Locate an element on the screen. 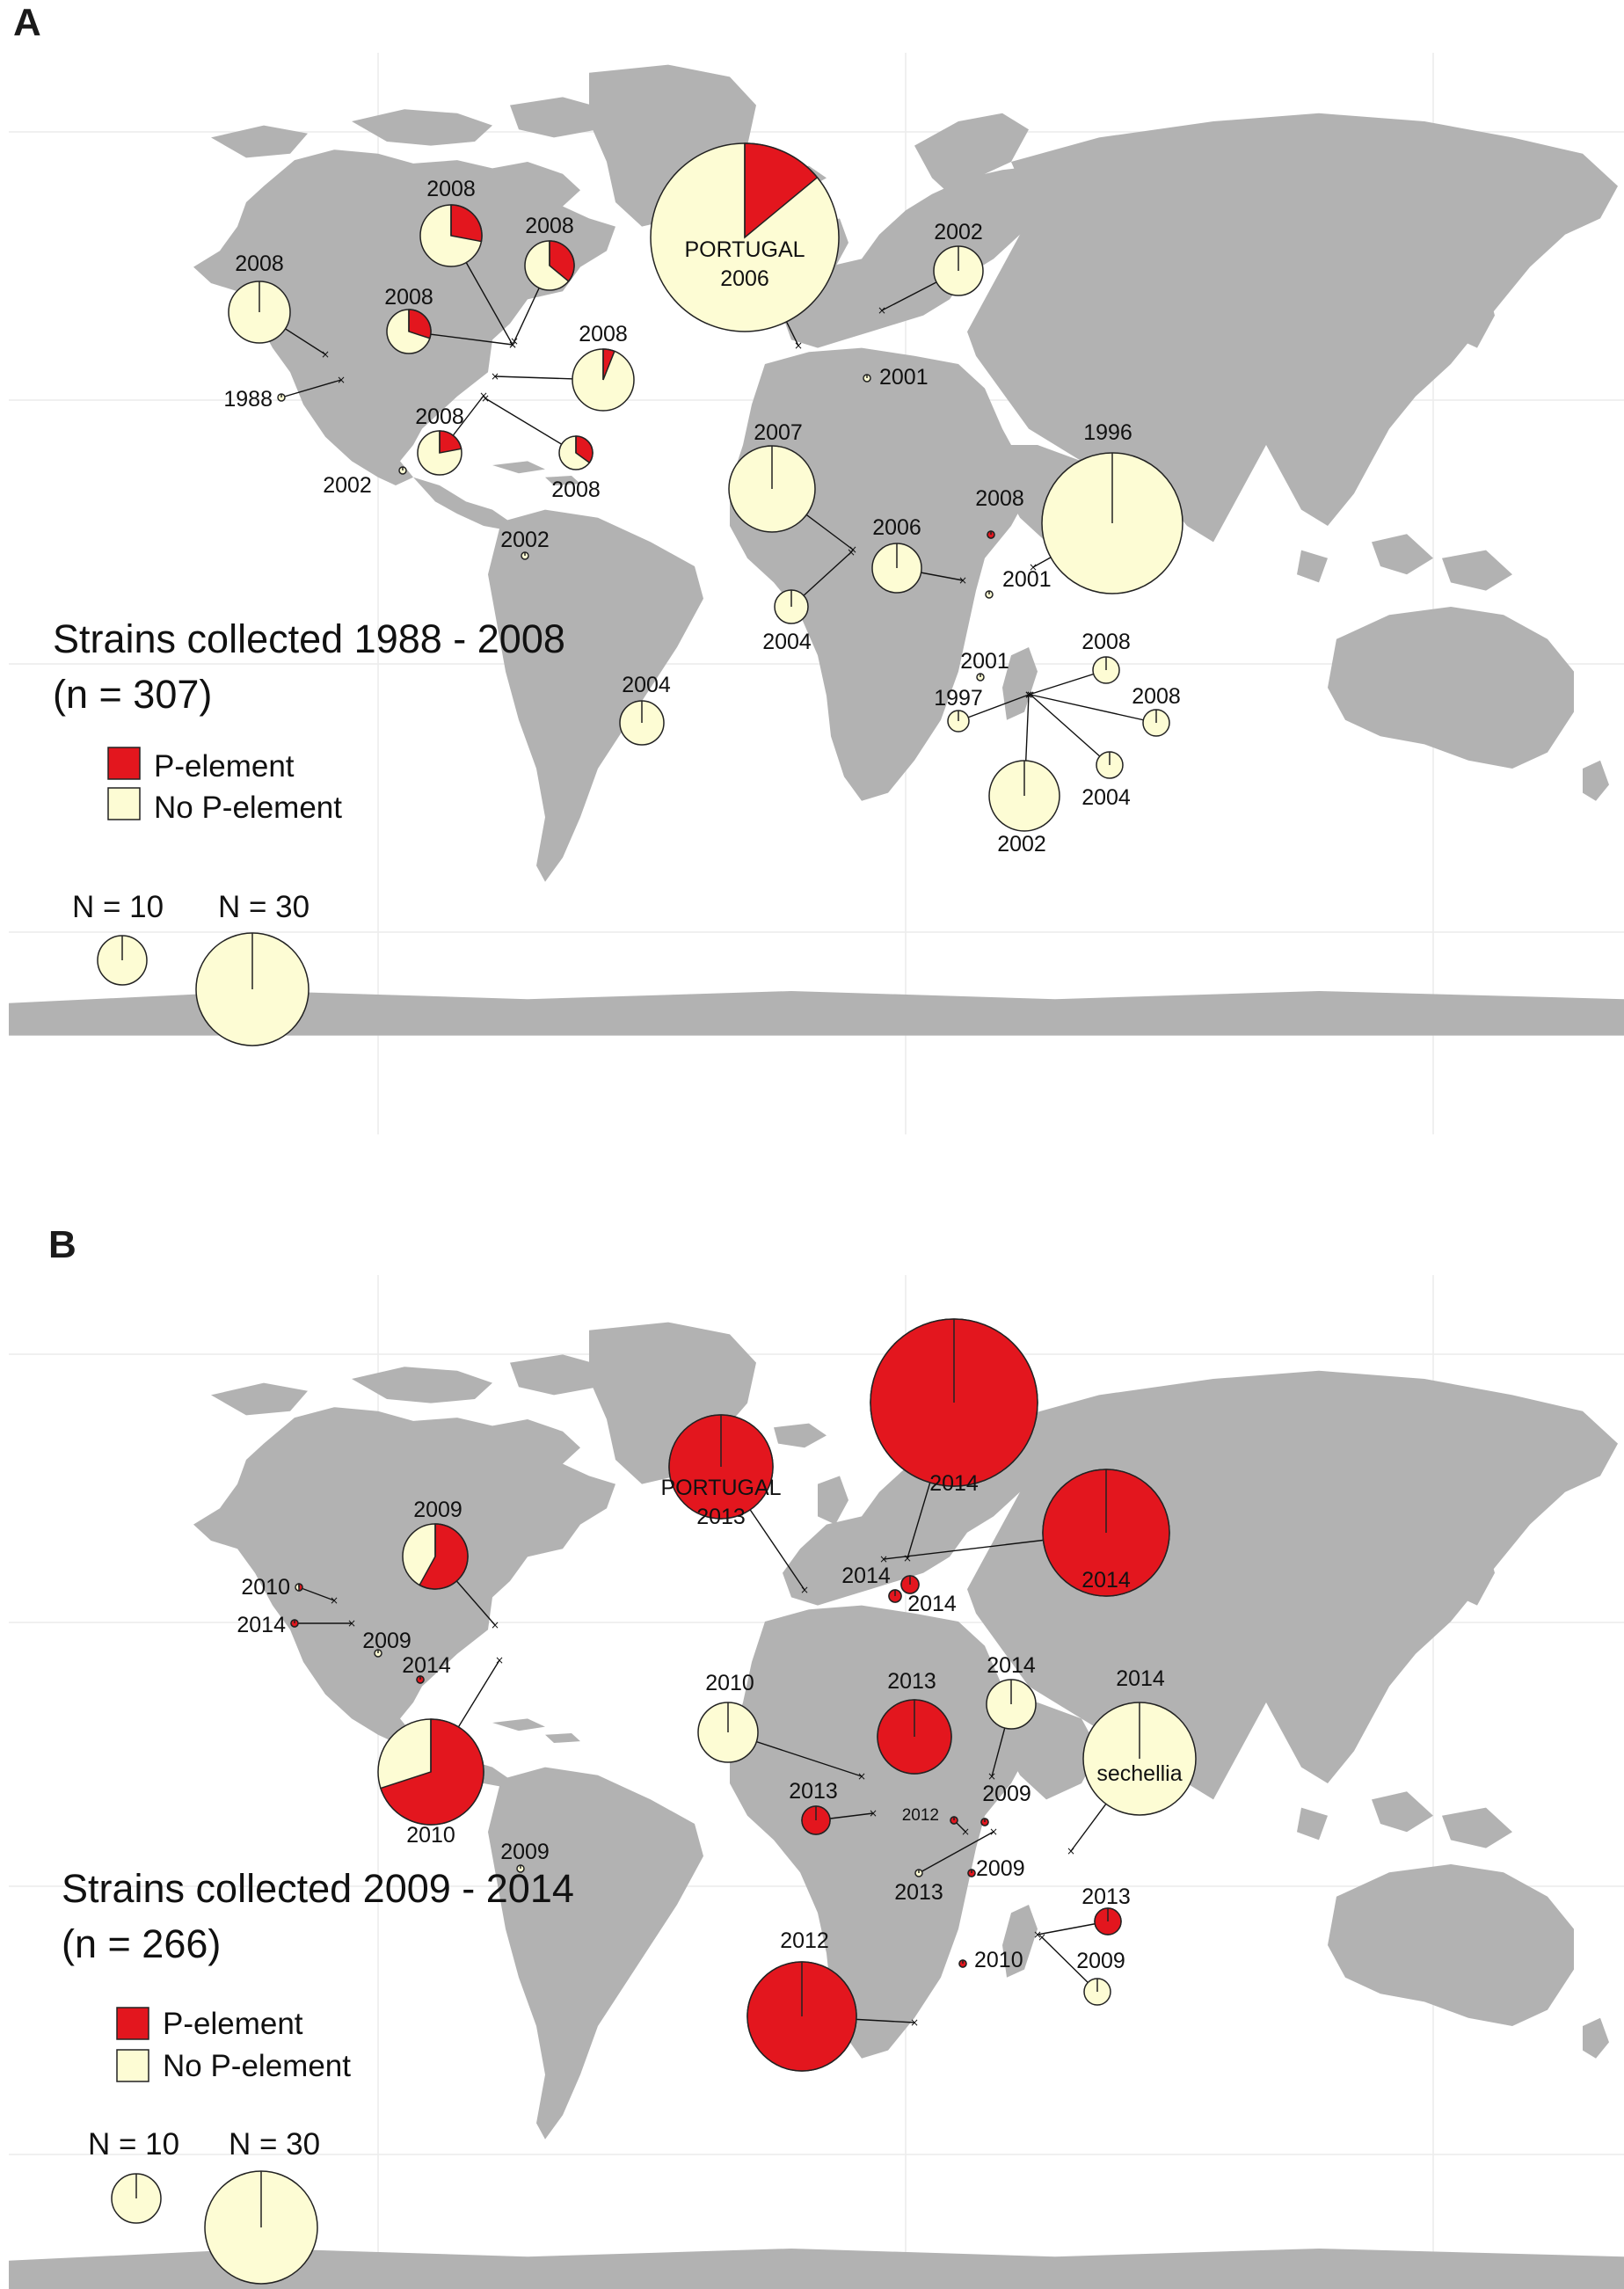 The height and width of the screenshot is (2289, 1624). b-pie-label-23: 2013 is located at coordinates (1106, 1896).